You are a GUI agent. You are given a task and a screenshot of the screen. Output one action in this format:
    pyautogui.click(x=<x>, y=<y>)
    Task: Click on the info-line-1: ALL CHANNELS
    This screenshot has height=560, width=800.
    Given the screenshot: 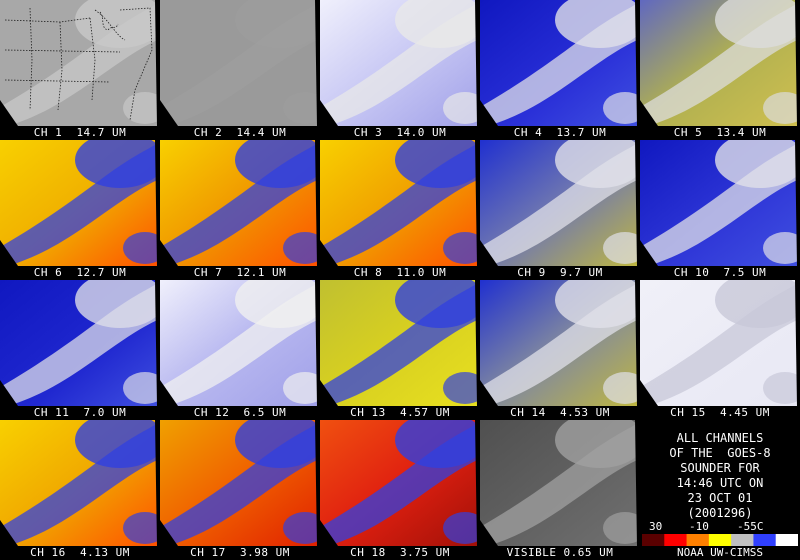 What is the action you would take?
    pyautogui.click(x=720, y=438)
    